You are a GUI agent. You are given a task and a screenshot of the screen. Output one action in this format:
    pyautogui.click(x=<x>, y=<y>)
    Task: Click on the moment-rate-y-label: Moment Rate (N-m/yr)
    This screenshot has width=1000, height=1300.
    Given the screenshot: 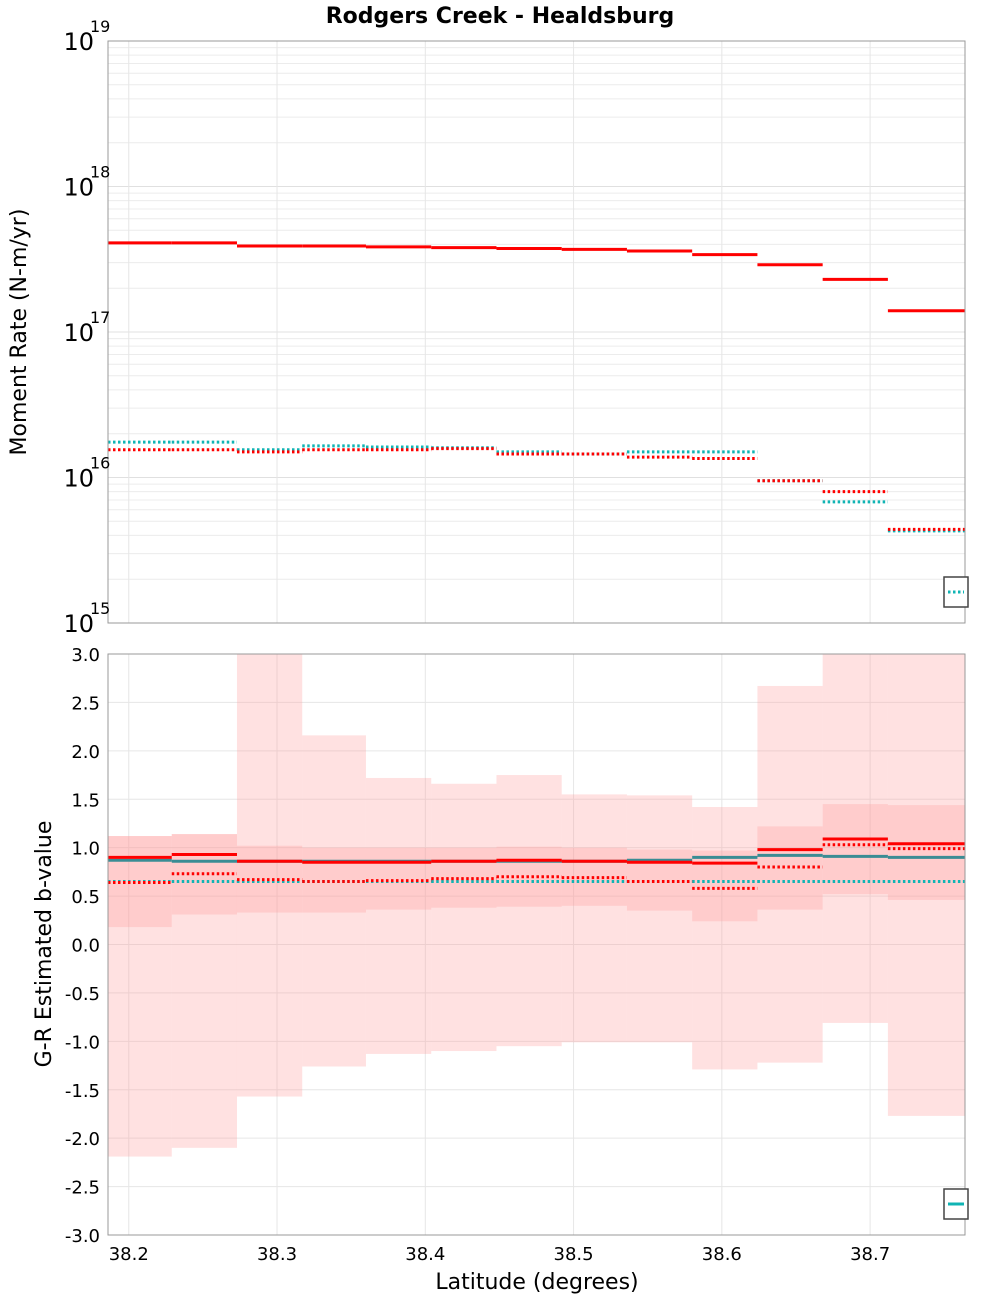 What is the action you would take?
    pyautogui.click(x=19, y=332)
    